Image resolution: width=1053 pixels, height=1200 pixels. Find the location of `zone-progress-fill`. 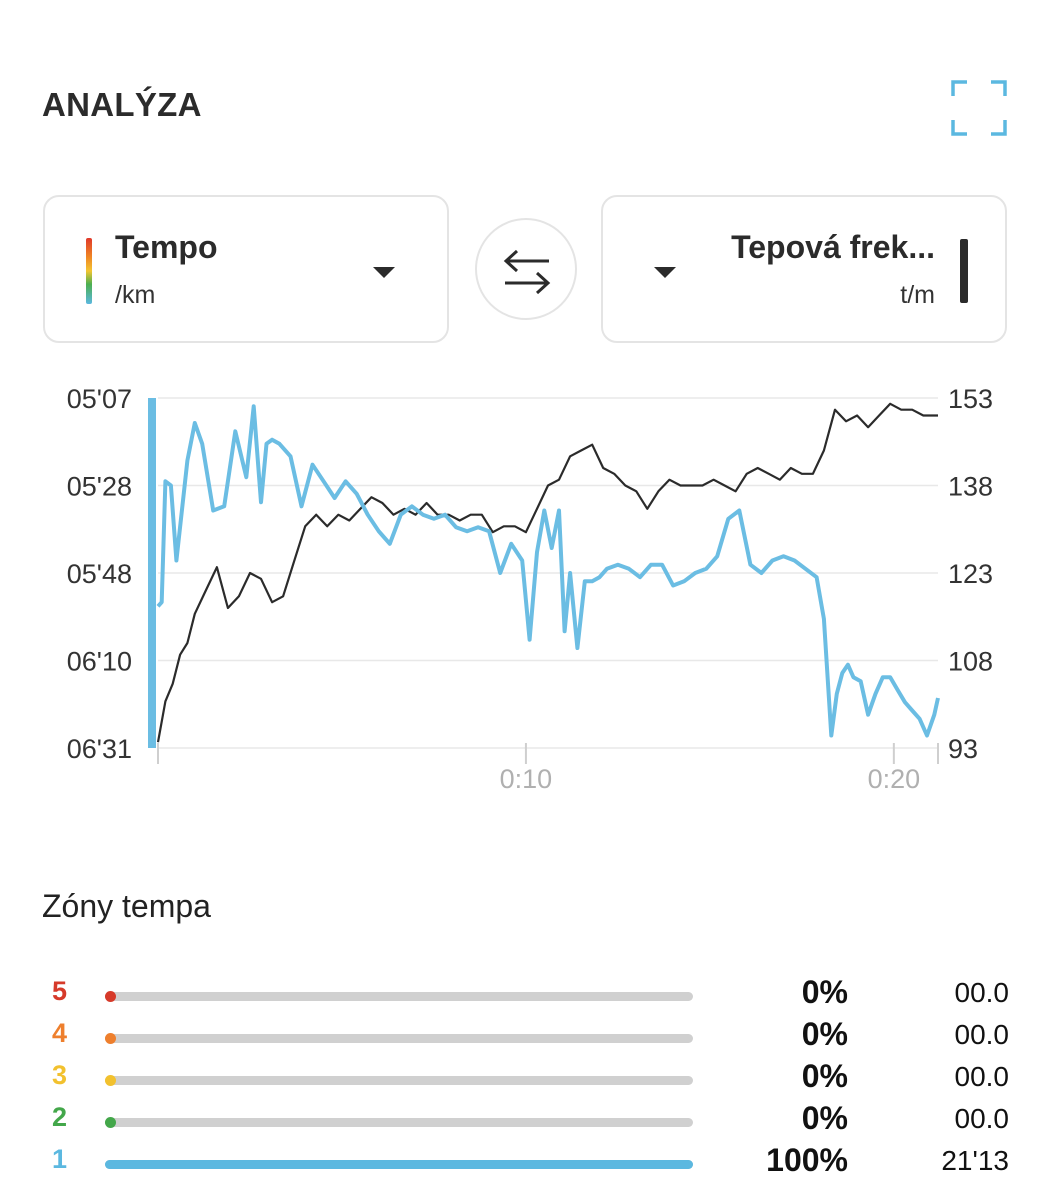

zone-progress-fill is located at coordinates (399, 1164).